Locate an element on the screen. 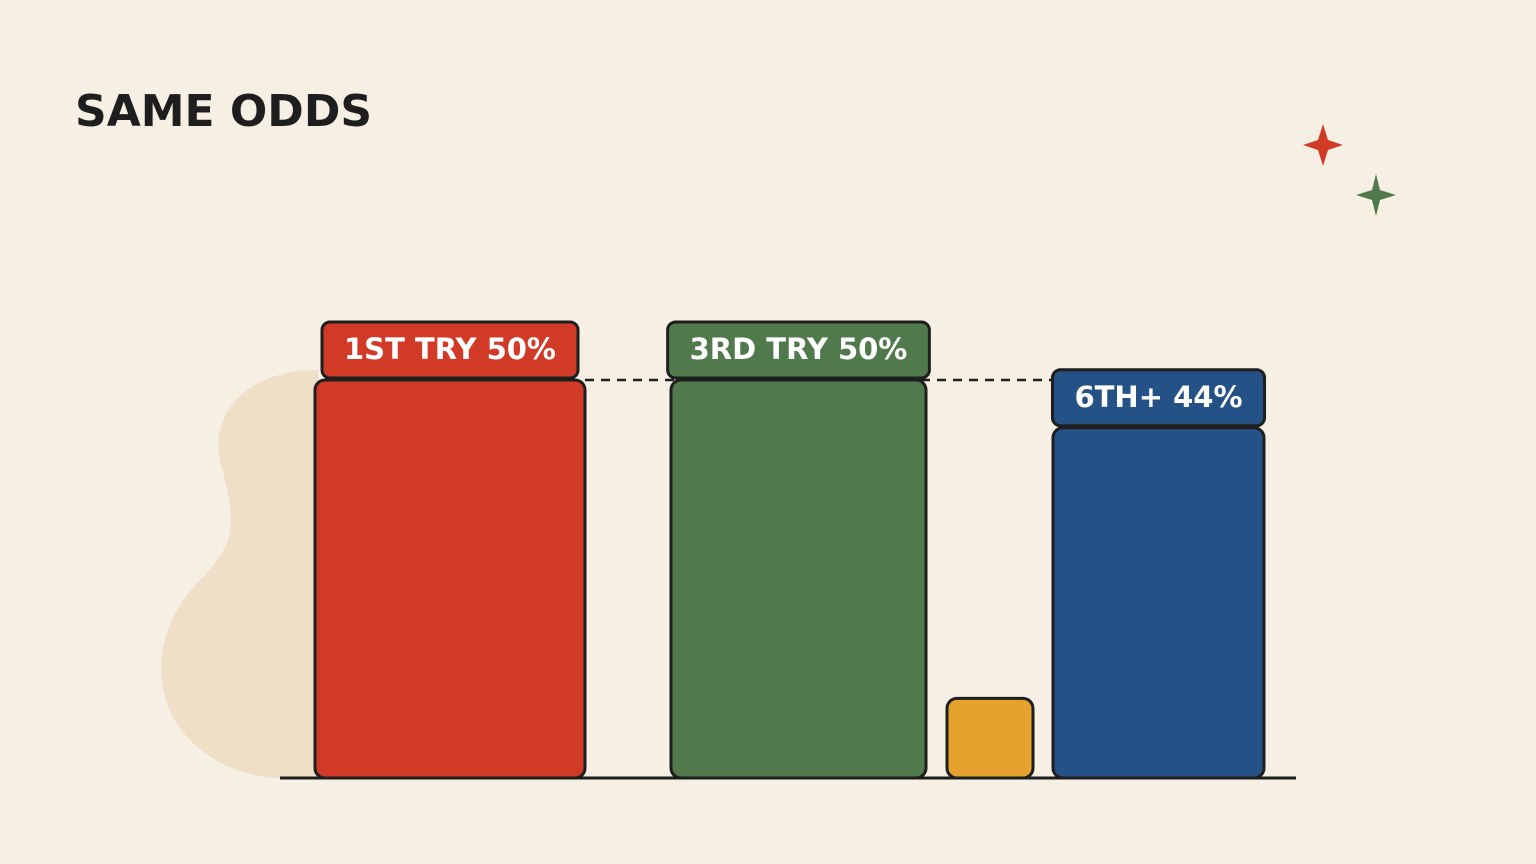 The height and width of the screenshot is (864, 1536). decor-blob is located at coordinates (239, 574).